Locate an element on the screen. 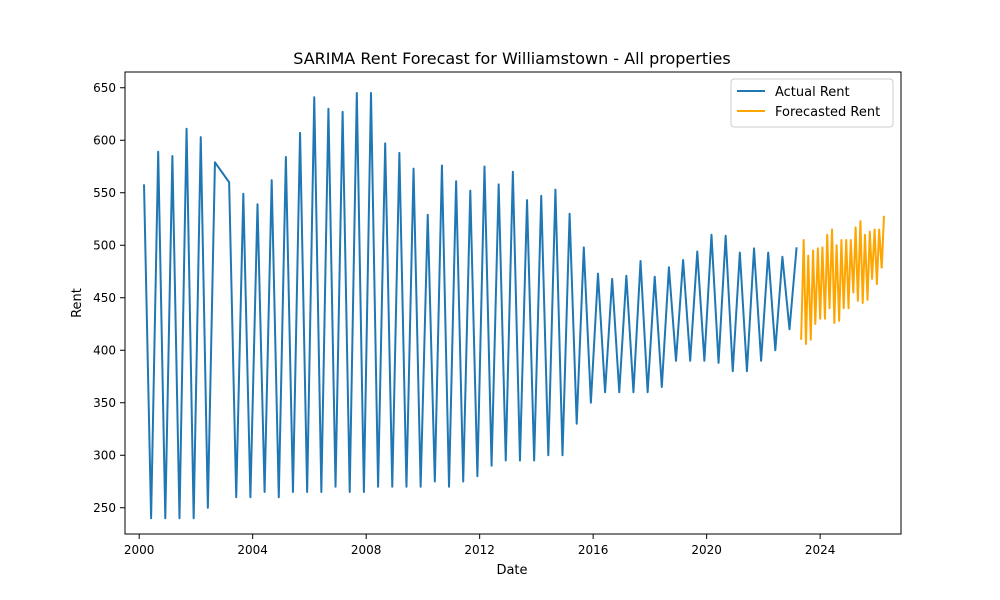 Image resolution: width=1000 pixels, height=600 pixels. x-axis-ticks: 2000 2004 2008 2012 2016 2020 2024 is located at coordinates (479, 545).